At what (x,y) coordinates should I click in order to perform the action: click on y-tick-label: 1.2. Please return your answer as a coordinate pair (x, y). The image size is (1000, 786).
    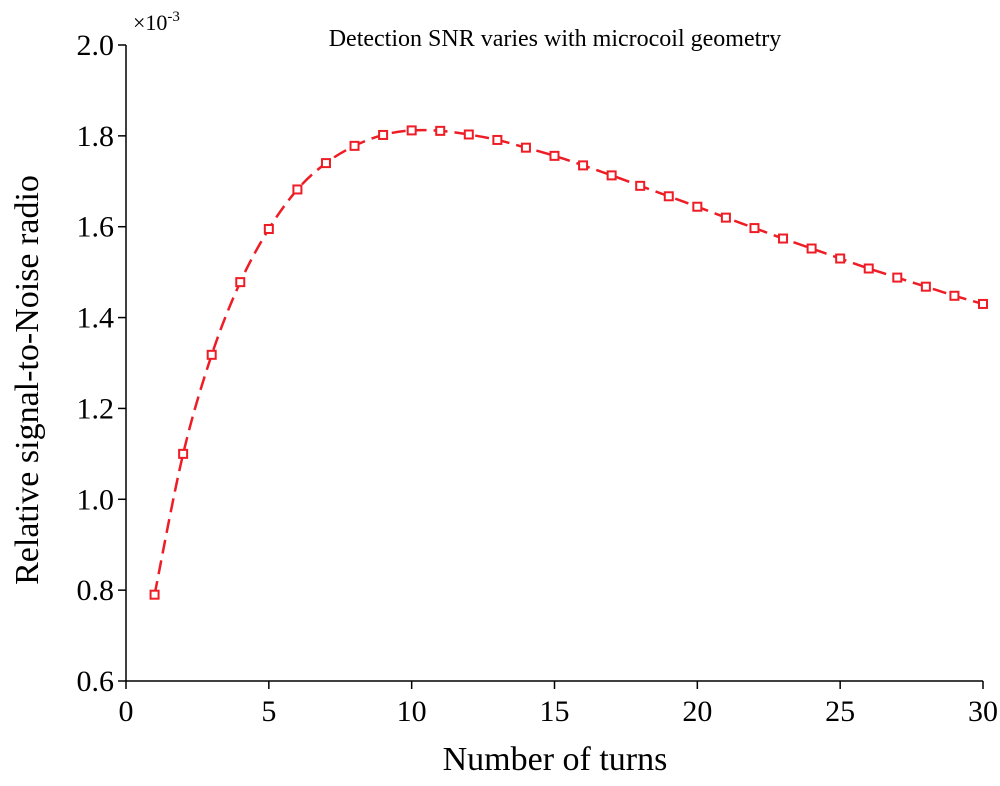
    Looking at the image, I should click on (96, 408).